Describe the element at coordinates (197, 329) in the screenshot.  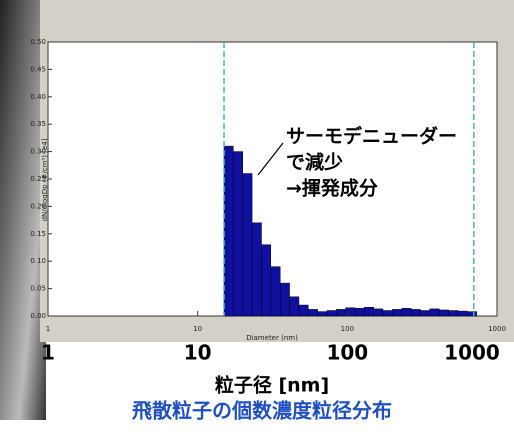
I see `x-tick-label: 10` at that location.